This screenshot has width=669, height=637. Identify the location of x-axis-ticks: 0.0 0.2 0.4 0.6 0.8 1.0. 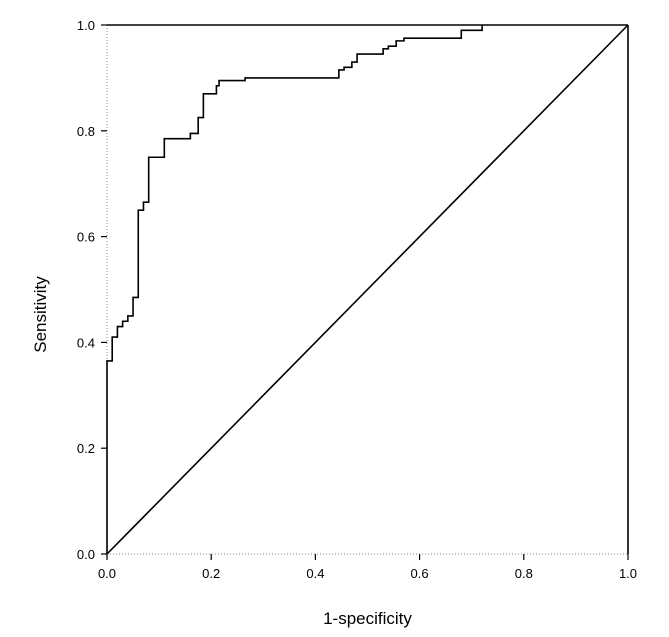
(367, 567).